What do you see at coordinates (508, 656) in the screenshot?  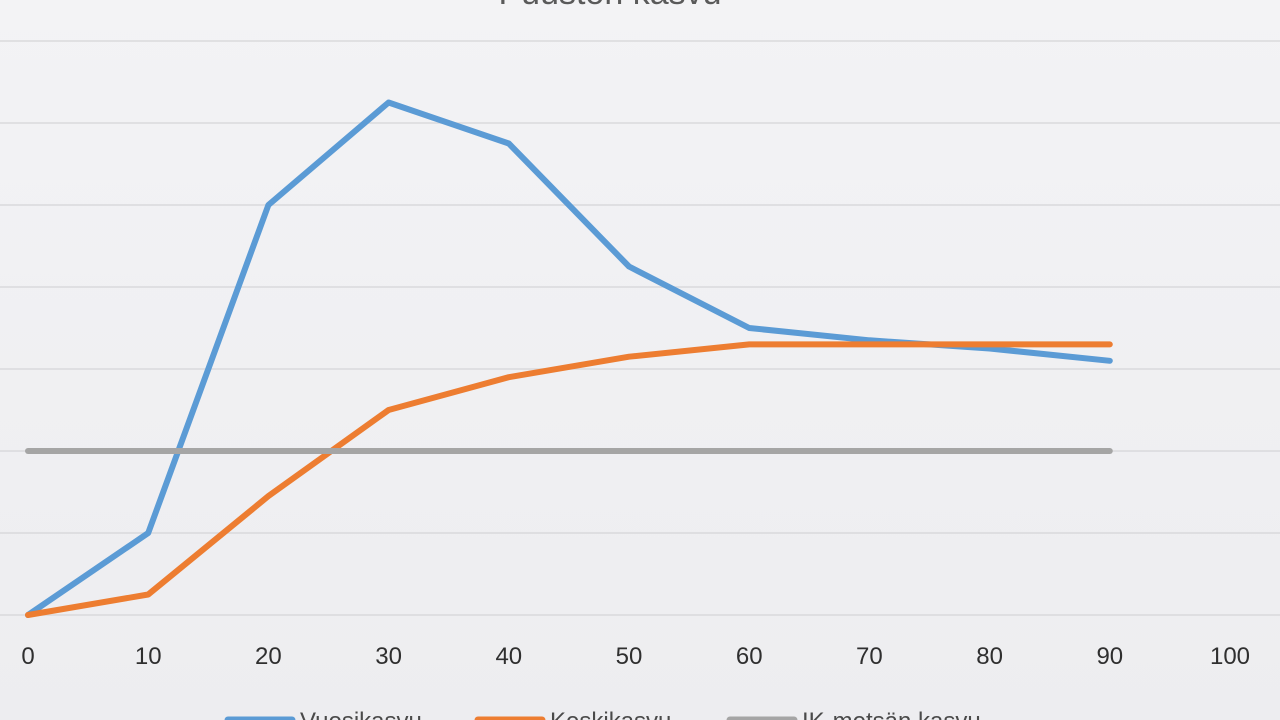 I see `x-tick-label: 40` at bounding box center [508, 656].